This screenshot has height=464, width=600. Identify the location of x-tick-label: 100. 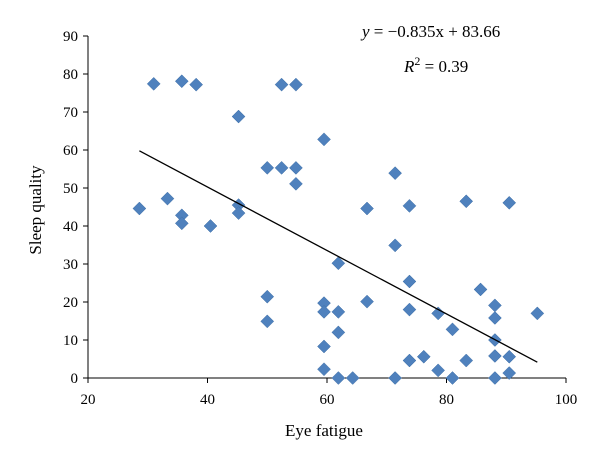
(566, 400).